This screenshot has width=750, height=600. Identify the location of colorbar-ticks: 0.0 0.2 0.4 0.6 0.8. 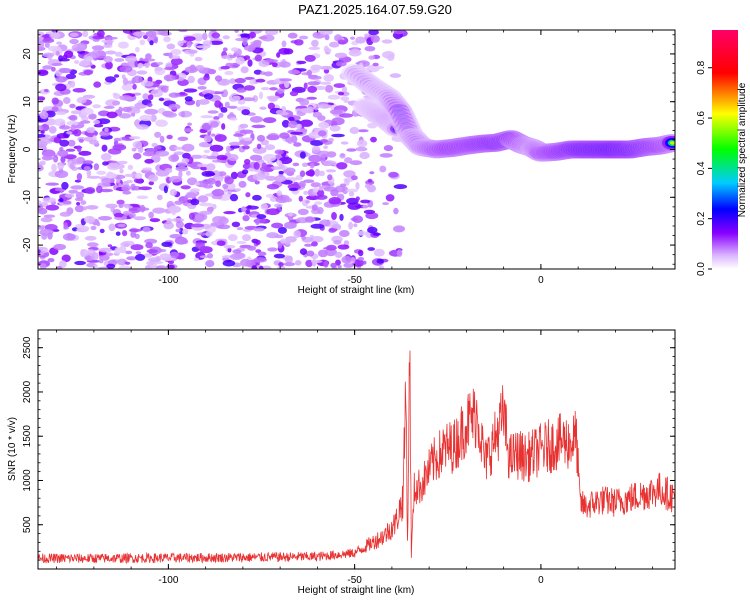
(704, 168).